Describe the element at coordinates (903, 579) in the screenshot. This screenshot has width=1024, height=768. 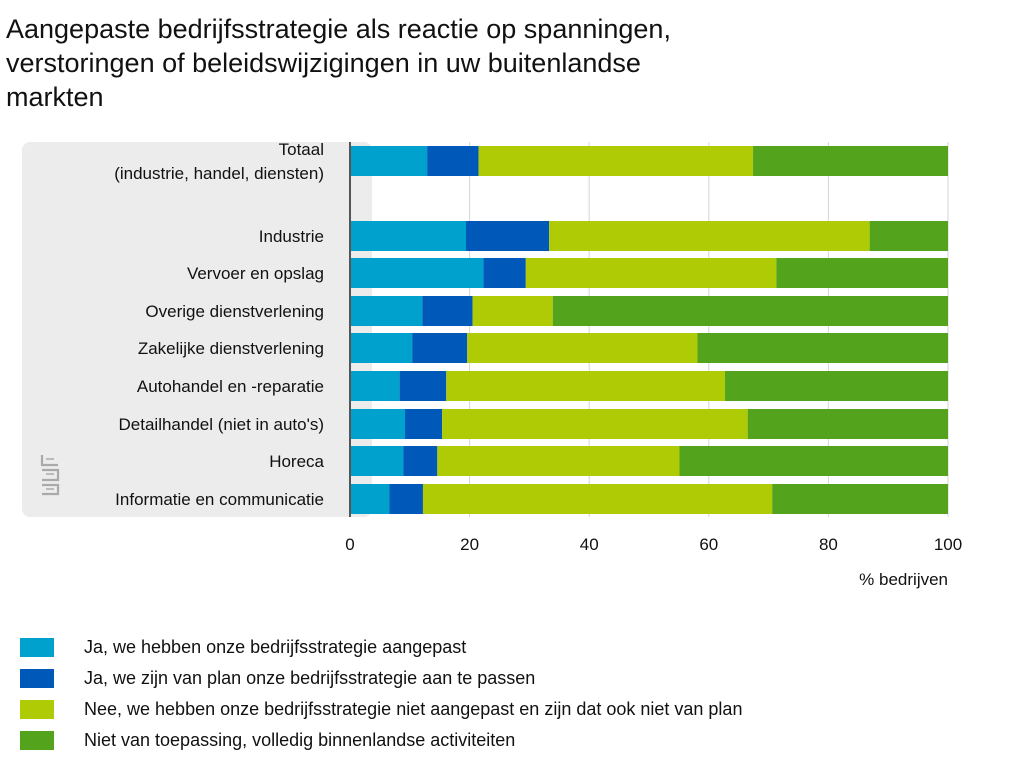
I see `x-axis-label: % bedrijven` at that location.